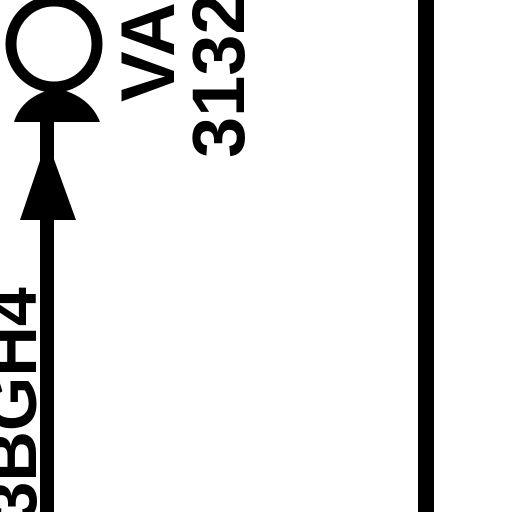 This screenshot has height=512, width=512. I want to click on connector-wedge-triangle-icon, so click(57, 105).